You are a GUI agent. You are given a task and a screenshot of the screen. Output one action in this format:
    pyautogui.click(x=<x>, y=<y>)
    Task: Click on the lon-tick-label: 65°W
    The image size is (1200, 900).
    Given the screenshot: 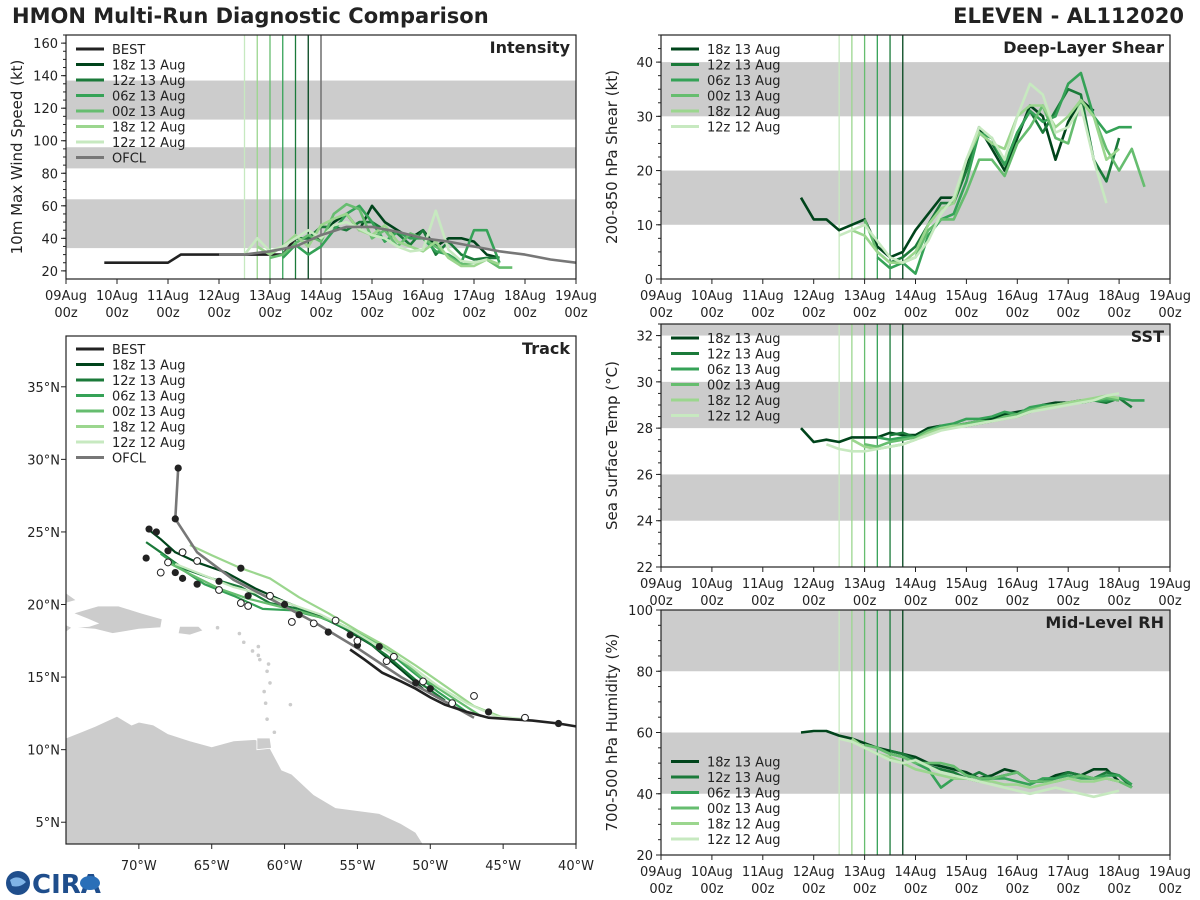 What is the action you would take?
    pyautogui.click(x=212, y=866)
    